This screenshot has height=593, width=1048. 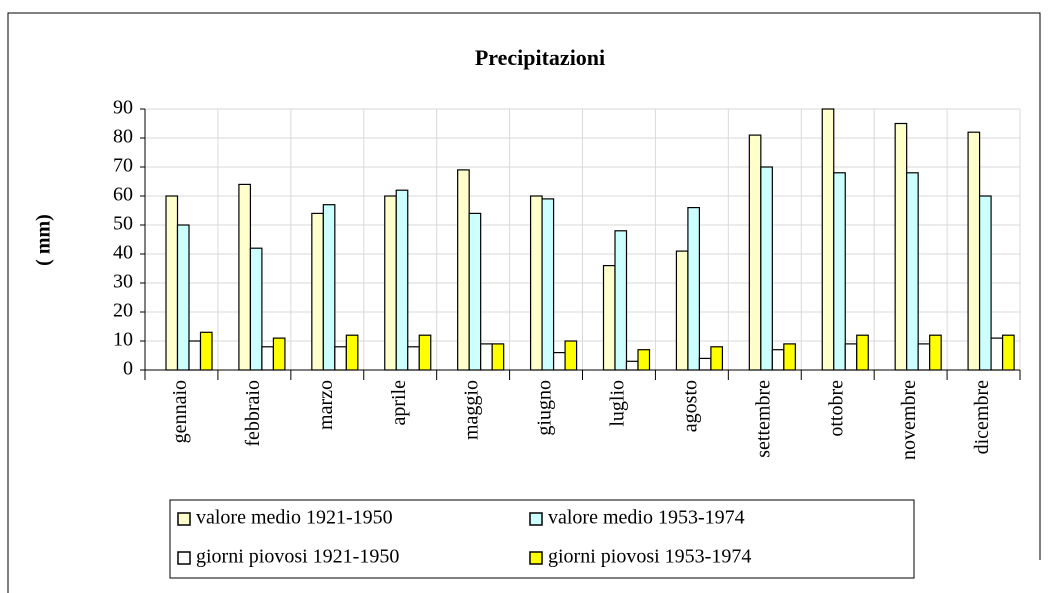 What do you see at coordinates (646, 518) in the screenshot?
I see `legend-label: valore medio 1953-1974` at bounding box center [646, 518].